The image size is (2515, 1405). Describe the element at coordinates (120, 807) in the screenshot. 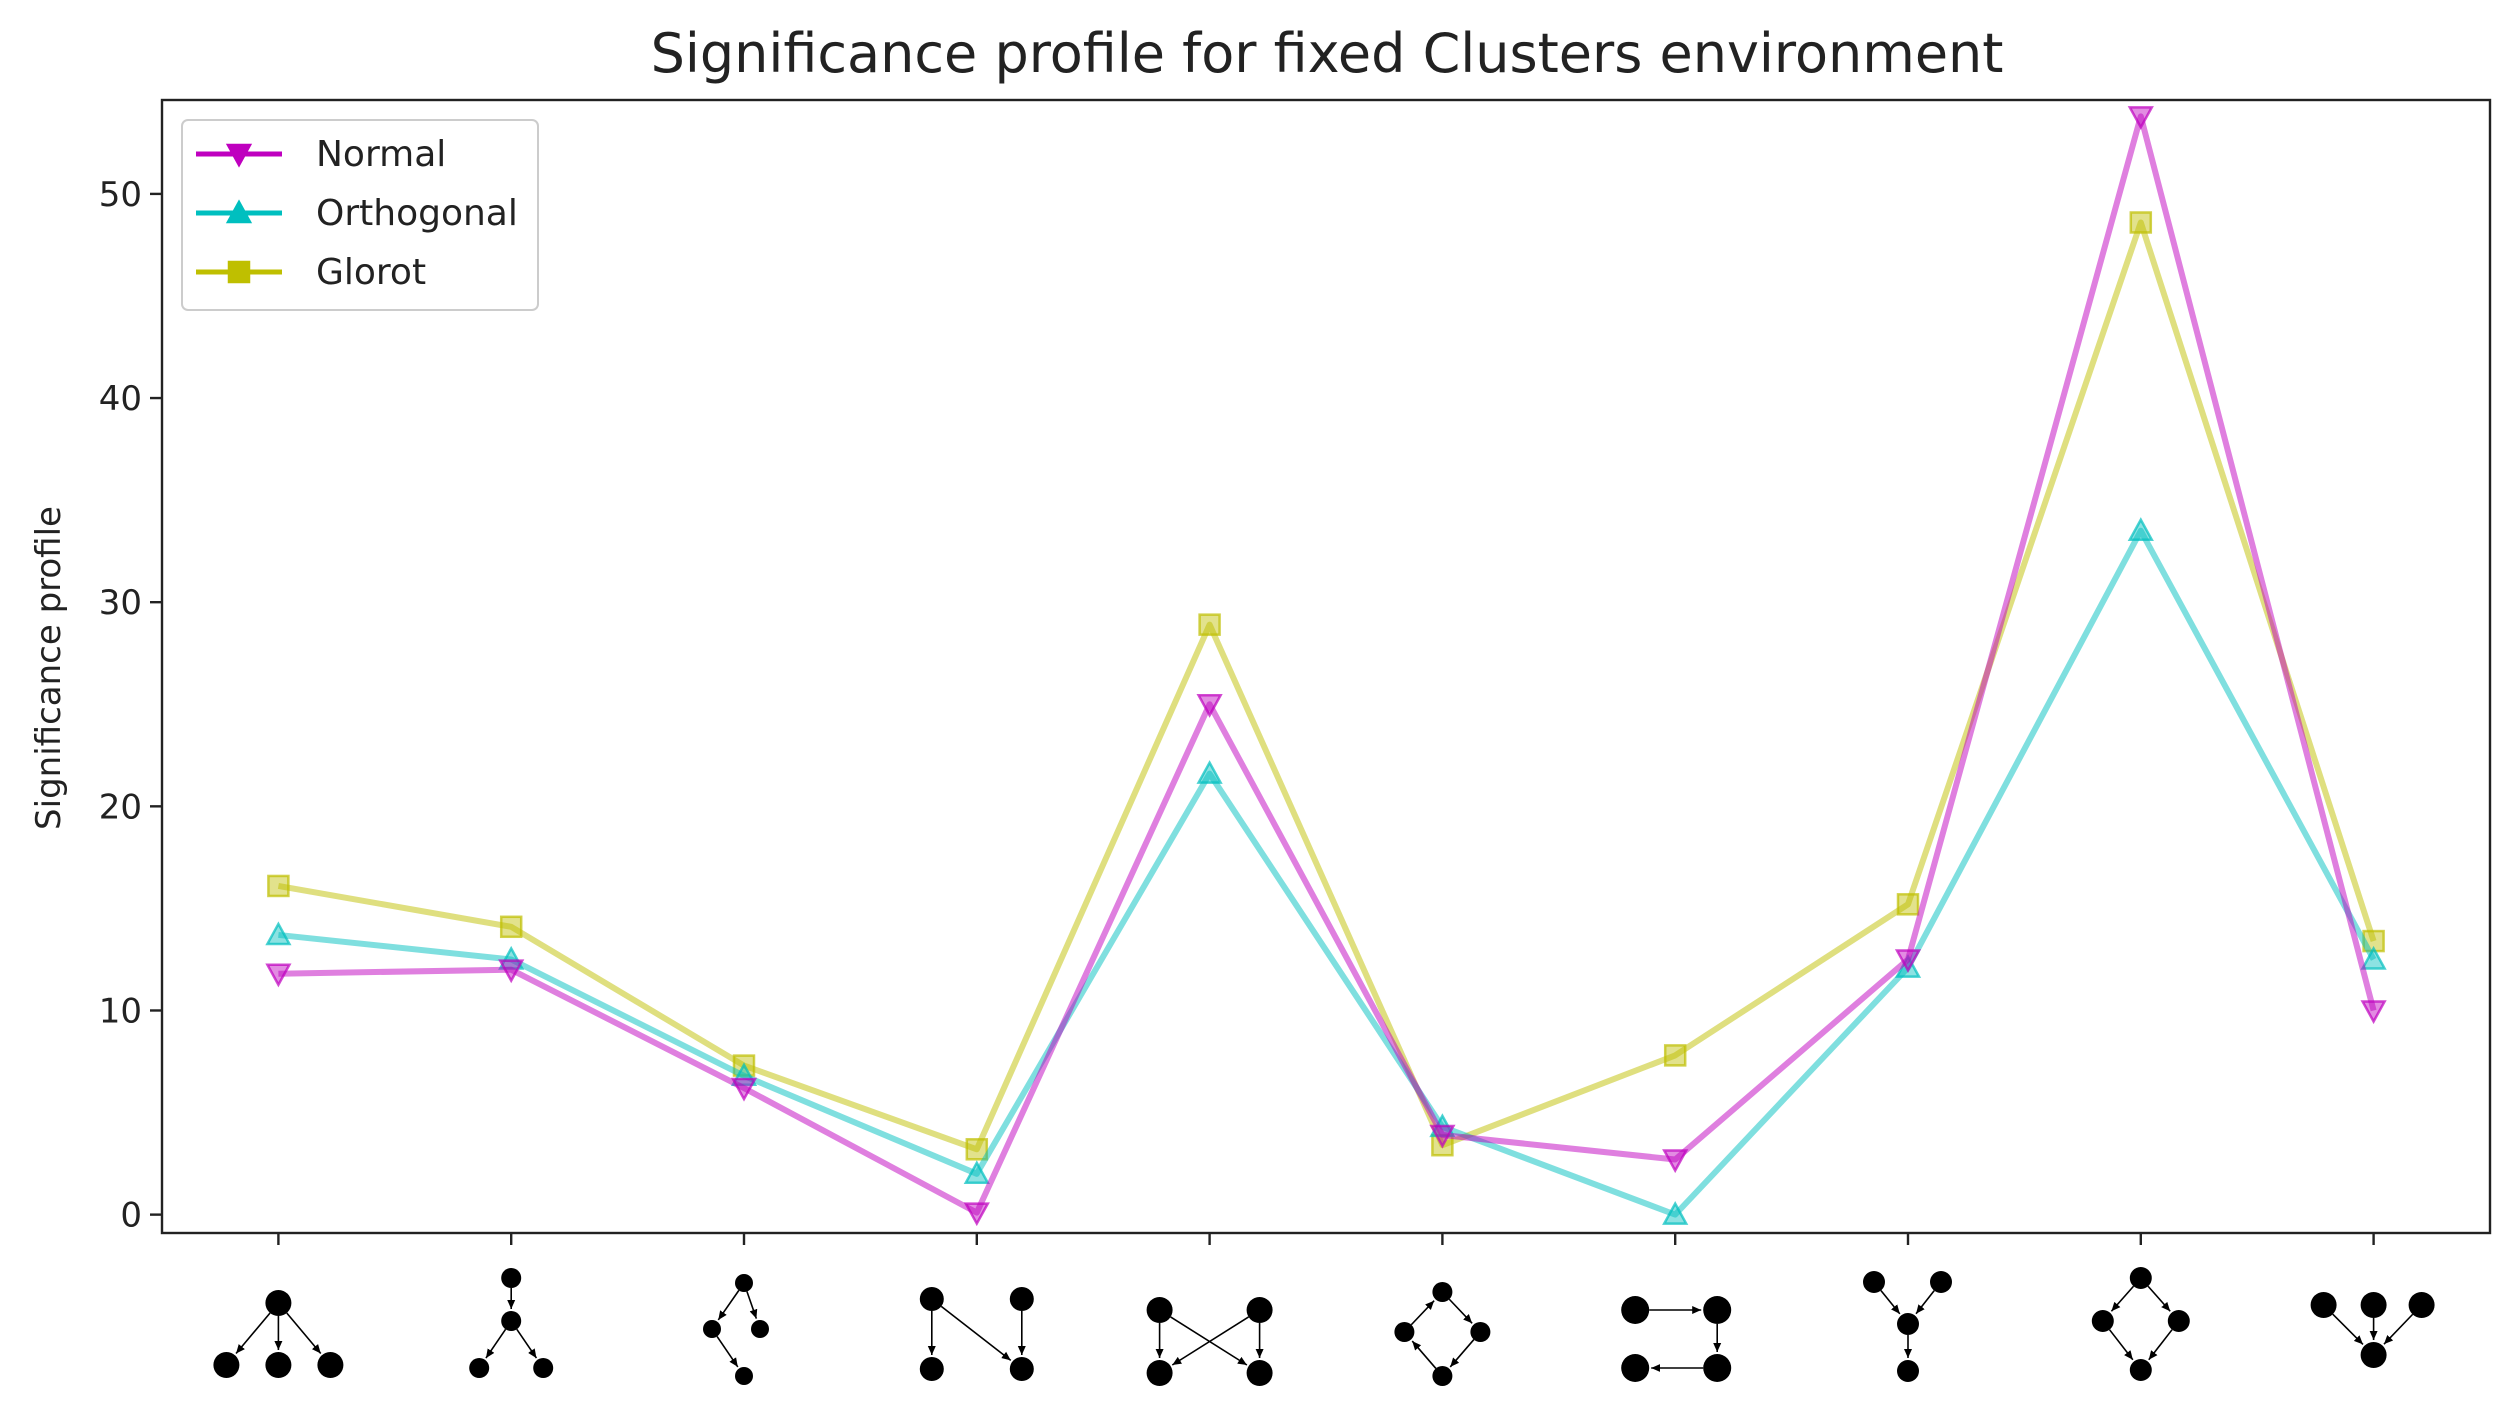

I see `y-tick-label: 20` at that location.